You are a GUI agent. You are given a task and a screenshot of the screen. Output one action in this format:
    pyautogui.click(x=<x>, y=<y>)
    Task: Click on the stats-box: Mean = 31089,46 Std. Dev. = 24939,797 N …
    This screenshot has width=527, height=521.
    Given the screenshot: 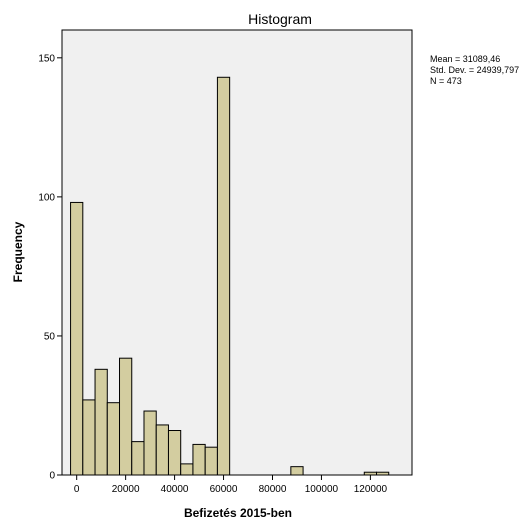 What is the action you would take?
    pyautogui.click(x=474, y=70)
    